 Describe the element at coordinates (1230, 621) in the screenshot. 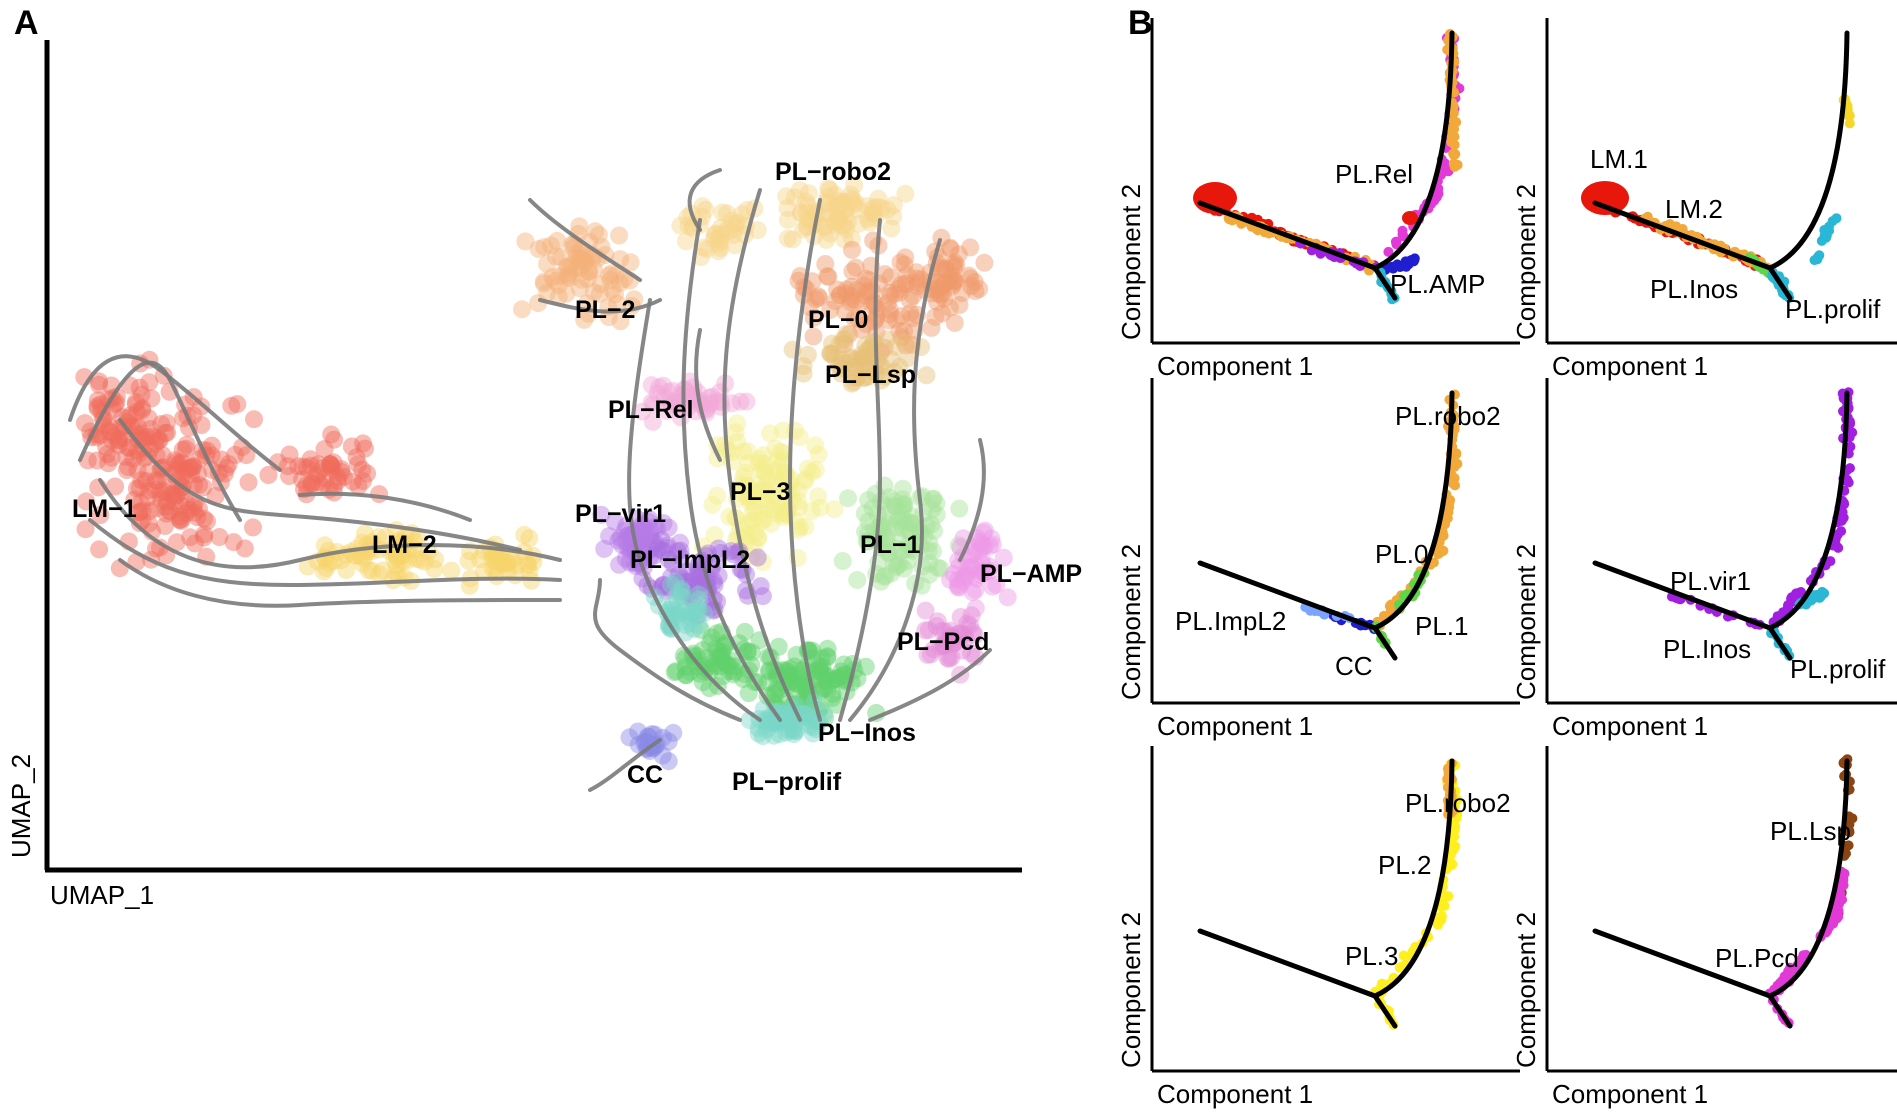

I see `state-label: PL.ImpL2` at that location.